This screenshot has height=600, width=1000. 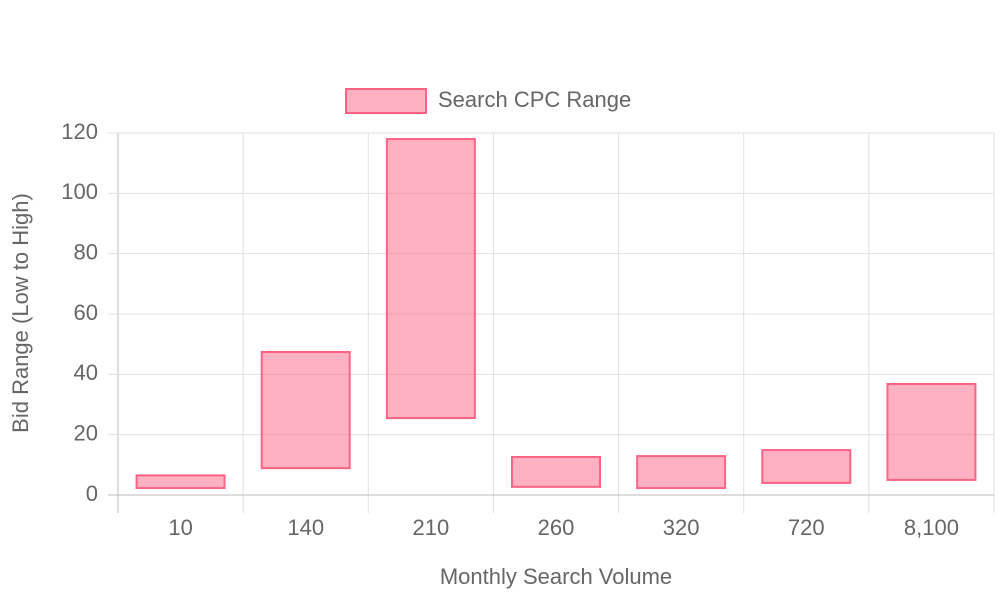 I want to click on y-axis-label: Bid Range (Low to High), so click(x=20, y=313).